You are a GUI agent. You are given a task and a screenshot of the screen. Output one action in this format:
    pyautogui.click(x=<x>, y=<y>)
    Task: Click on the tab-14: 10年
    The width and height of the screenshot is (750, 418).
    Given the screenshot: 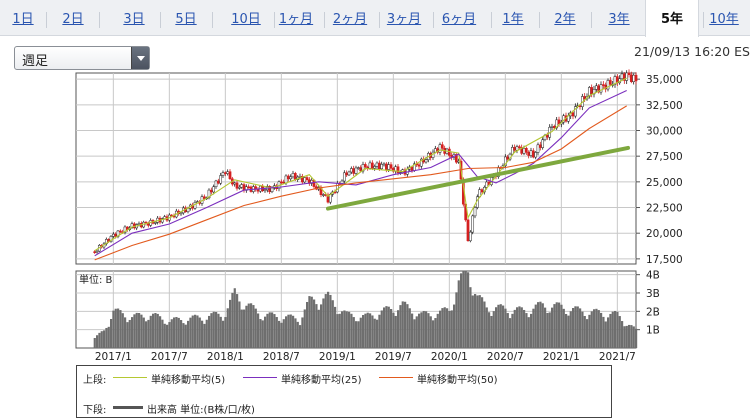 What is the action you would take?
    pyautogui.click(x=724, y=19)
    